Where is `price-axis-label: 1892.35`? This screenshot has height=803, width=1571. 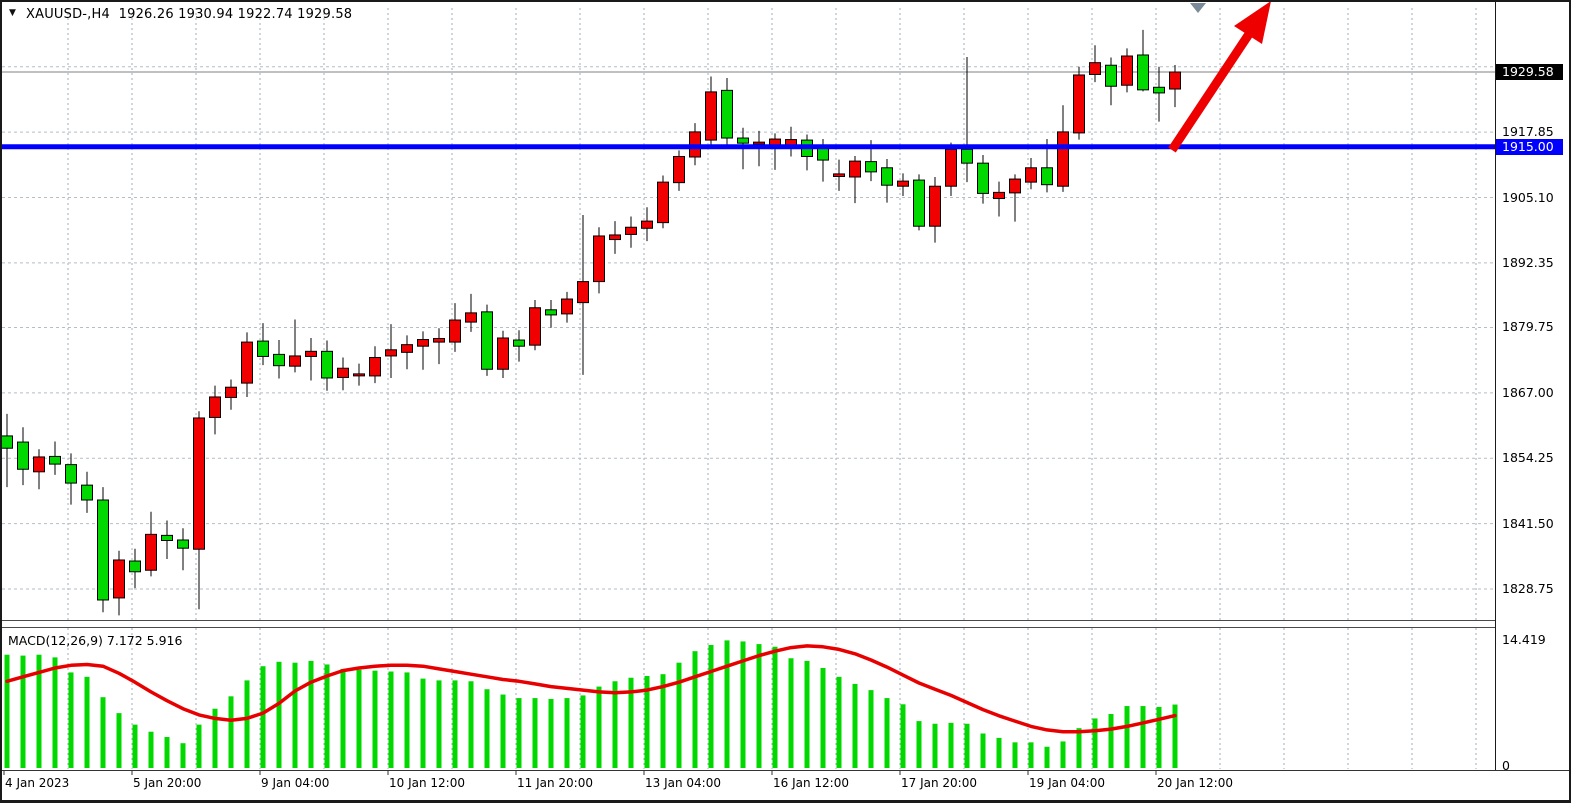
price-axis-label: 1892.35 is located at coordinates (1528, 262).